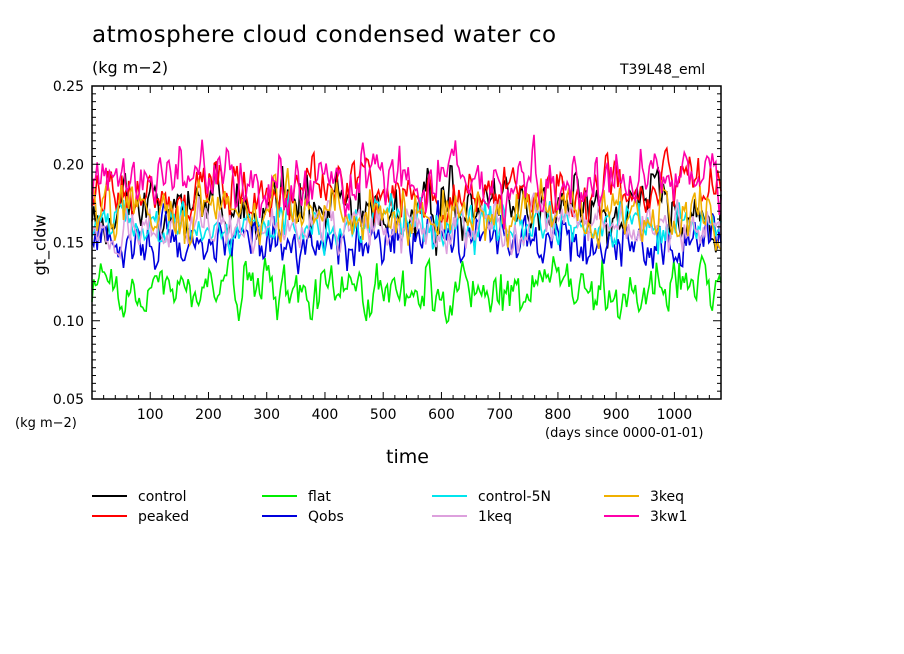  I want to click on x-axis-units: (days since 0000-01-01), so click(624, 433).